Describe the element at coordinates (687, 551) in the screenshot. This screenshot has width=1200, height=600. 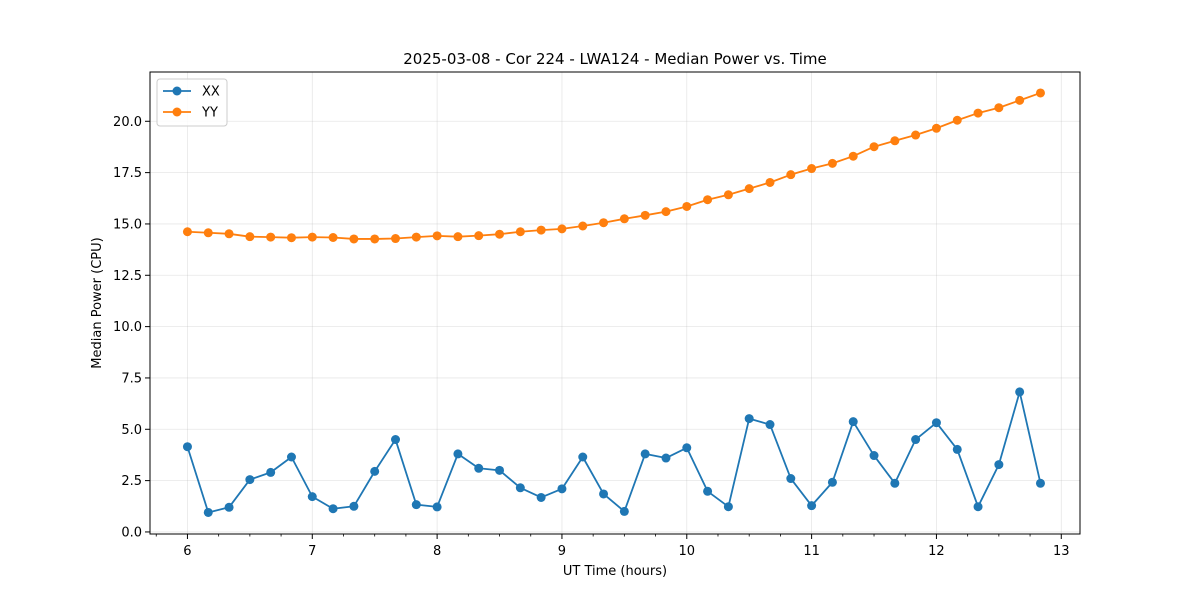
I see `x-tick-label: 10` at that location.